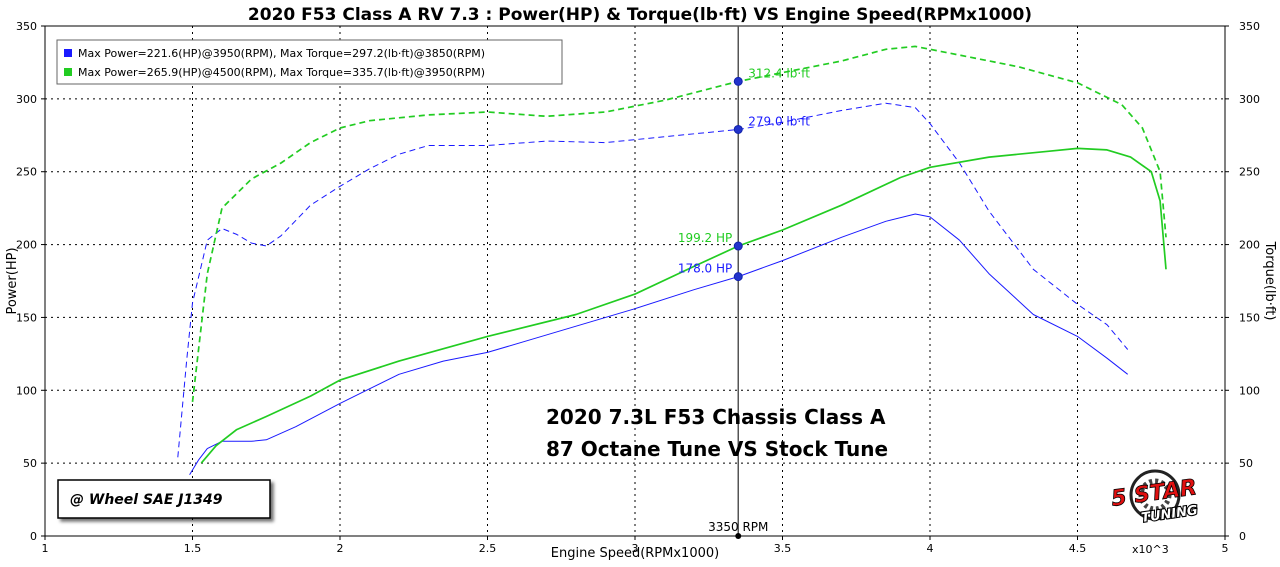  What do you see at coordinates (738, 536) in the screenshot?
I see `cursor-base-marker` at bounding box center [738, 536].